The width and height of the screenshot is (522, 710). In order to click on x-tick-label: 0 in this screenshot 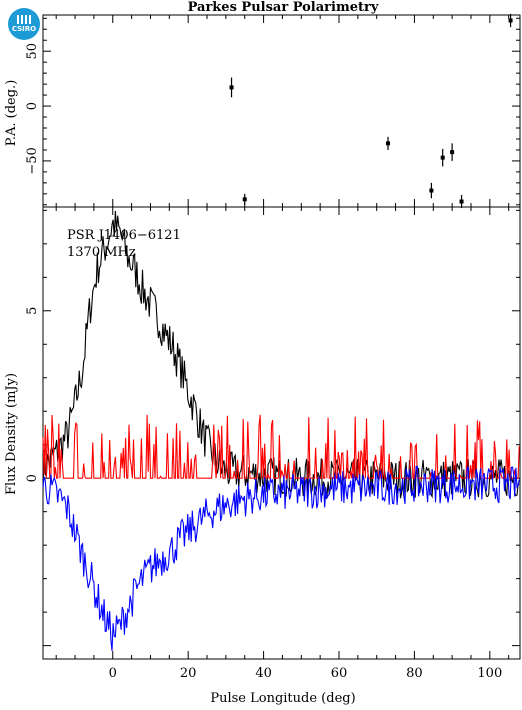, I will do `click(113, 673)`.